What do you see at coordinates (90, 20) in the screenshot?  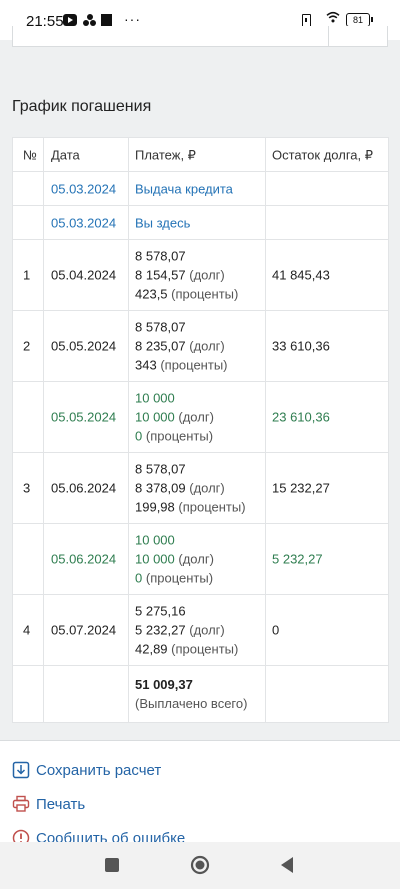 I see `app-notification-icon` at bounding box center [90, 20].